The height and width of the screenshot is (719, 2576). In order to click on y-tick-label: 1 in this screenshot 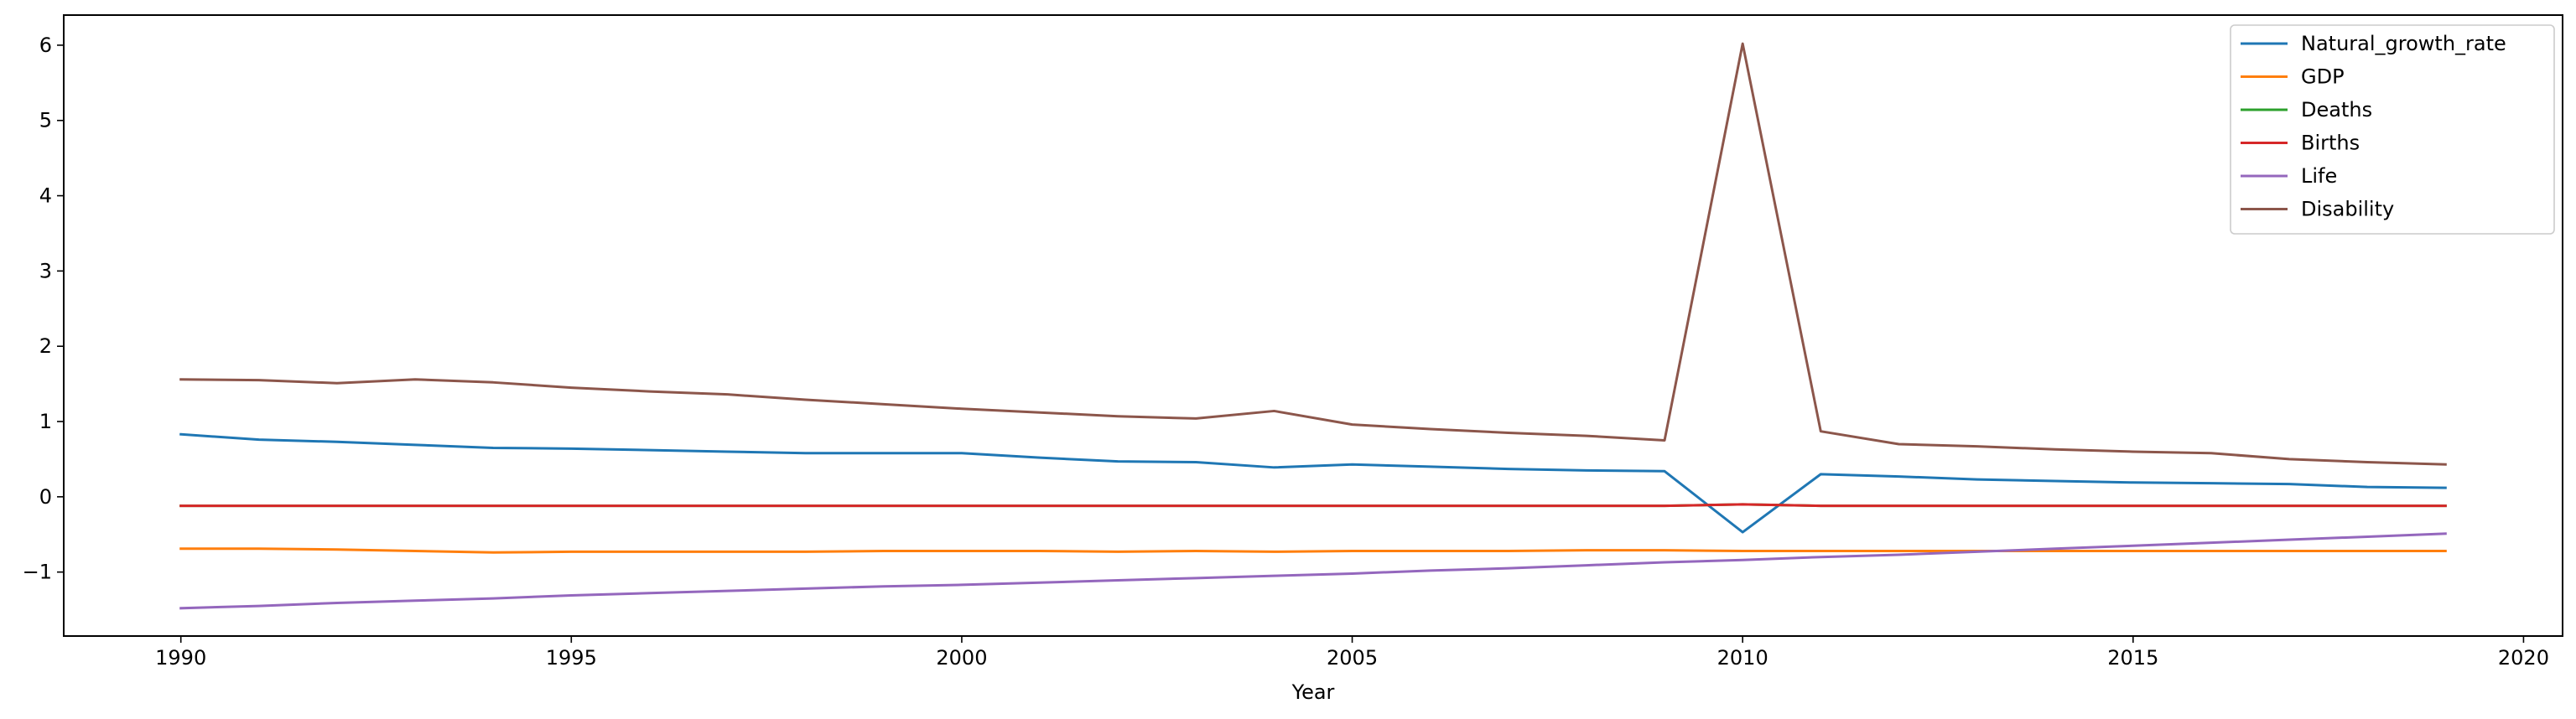, I will do `click(45, 422)`.